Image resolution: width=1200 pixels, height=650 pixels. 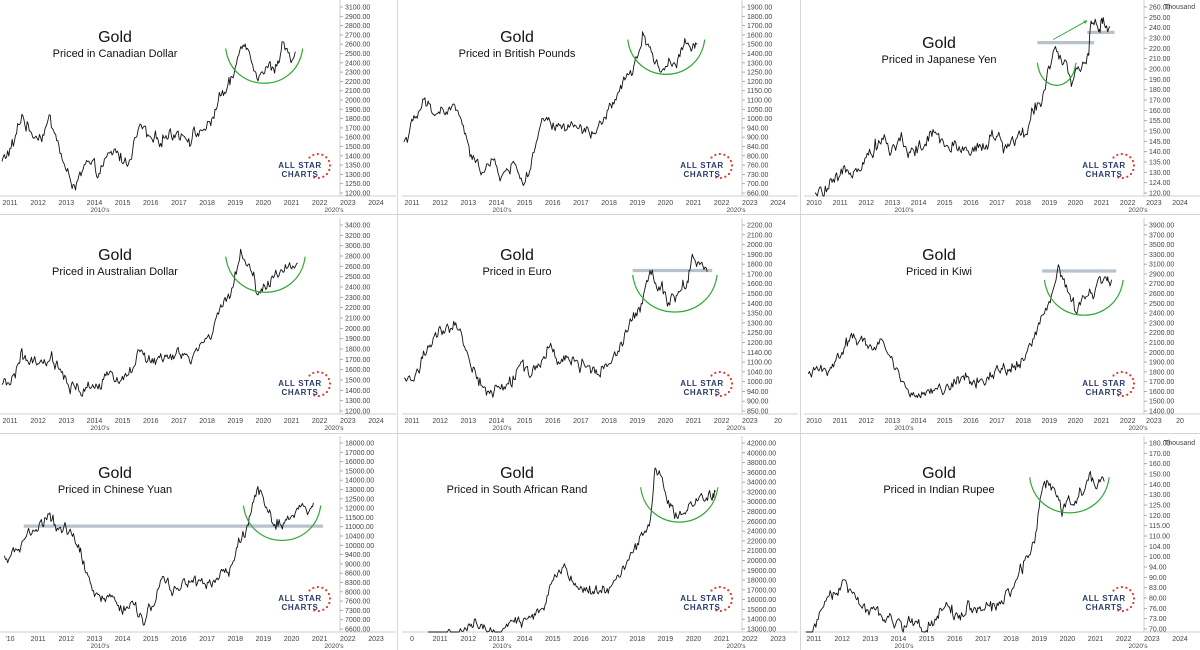 What do you see at coordinates (1180, 421) in the screenshot?
I see `x-tick-label: 20` at bounding box center [1180, 421].